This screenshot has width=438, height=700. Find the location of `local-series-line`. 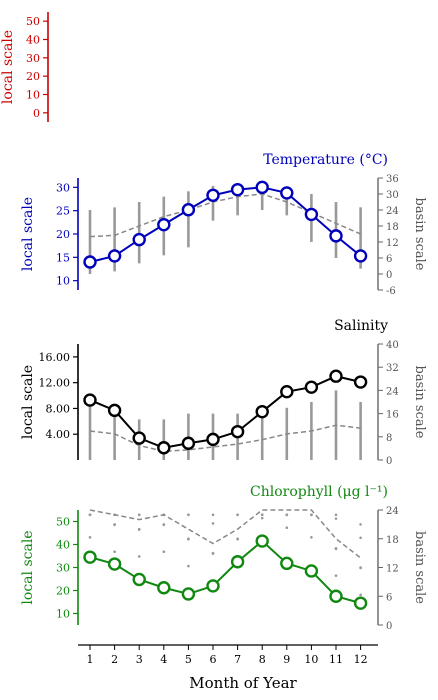

local-series-line is located at coordinates (225, 224).